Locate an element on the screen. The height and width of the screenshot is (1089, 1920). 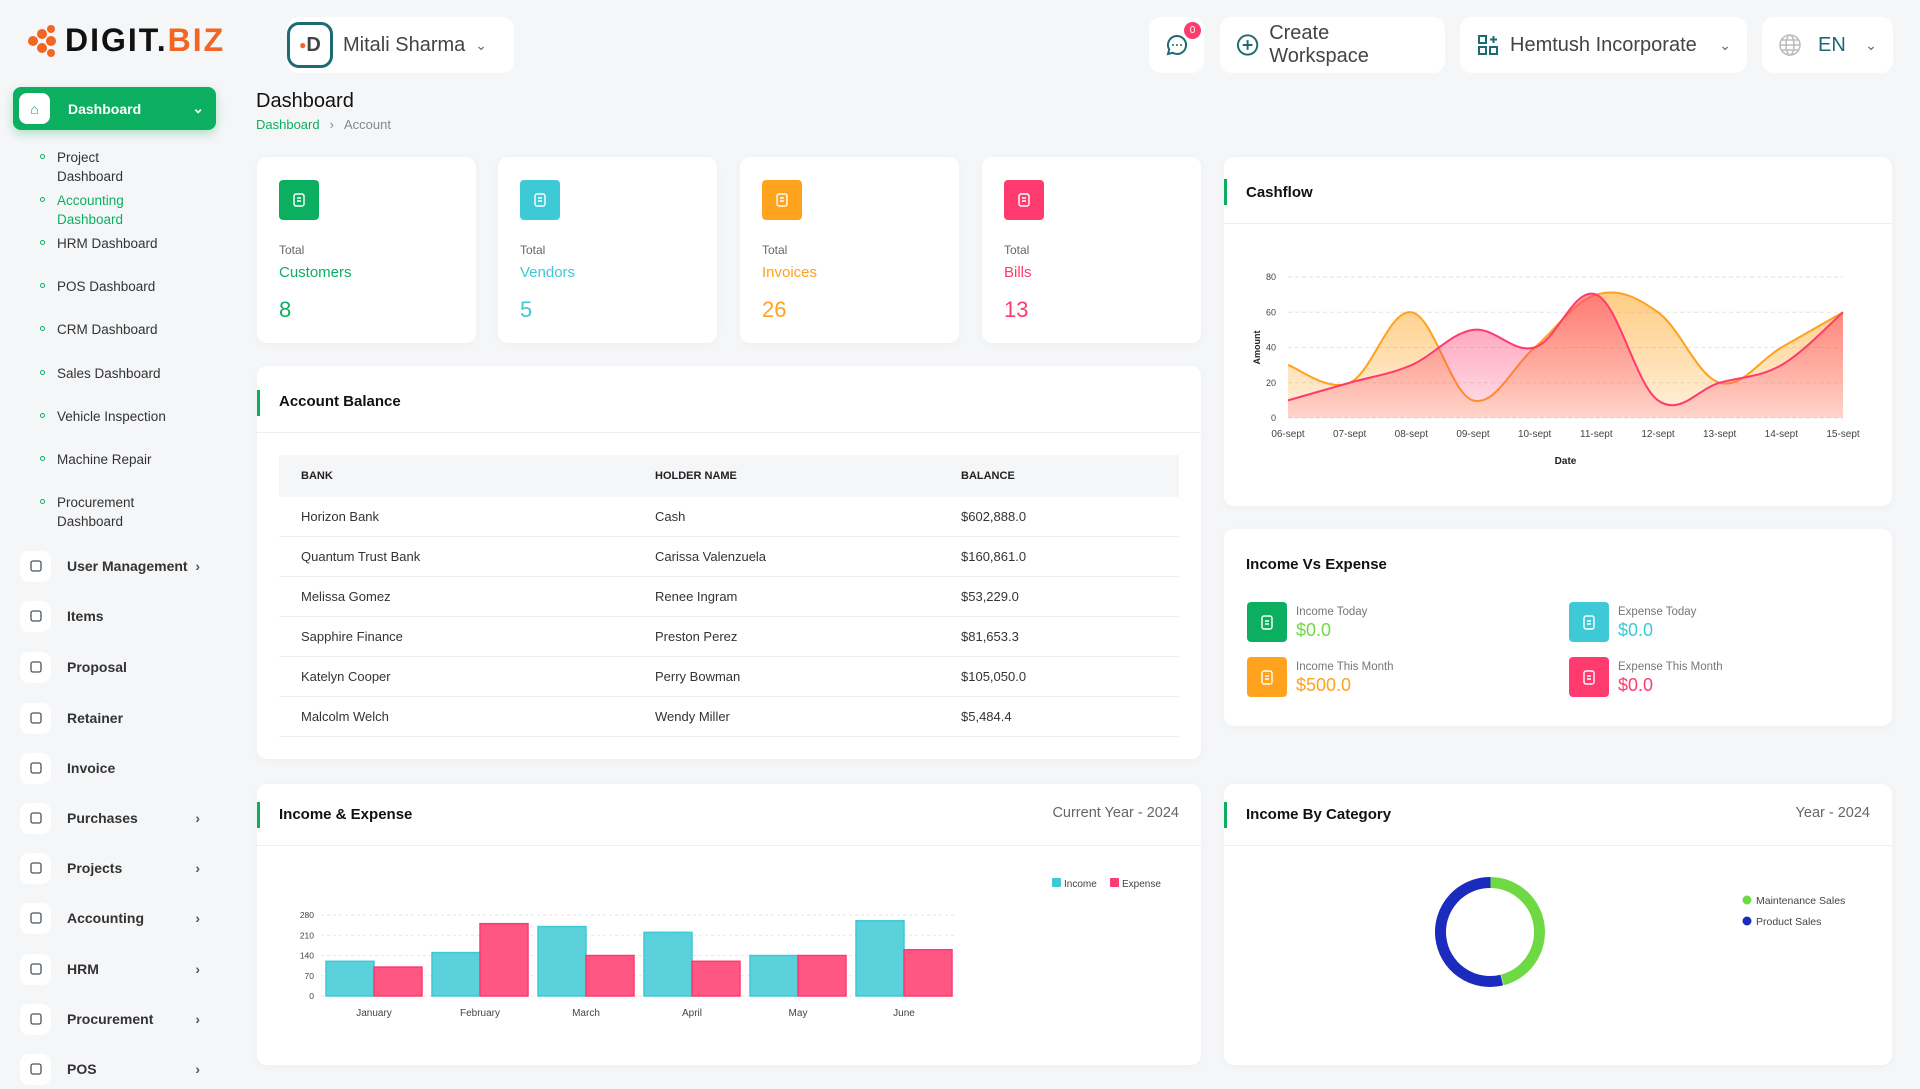
stat-card-bills: Total Bills 13 is located at coordinates (1091, 250).